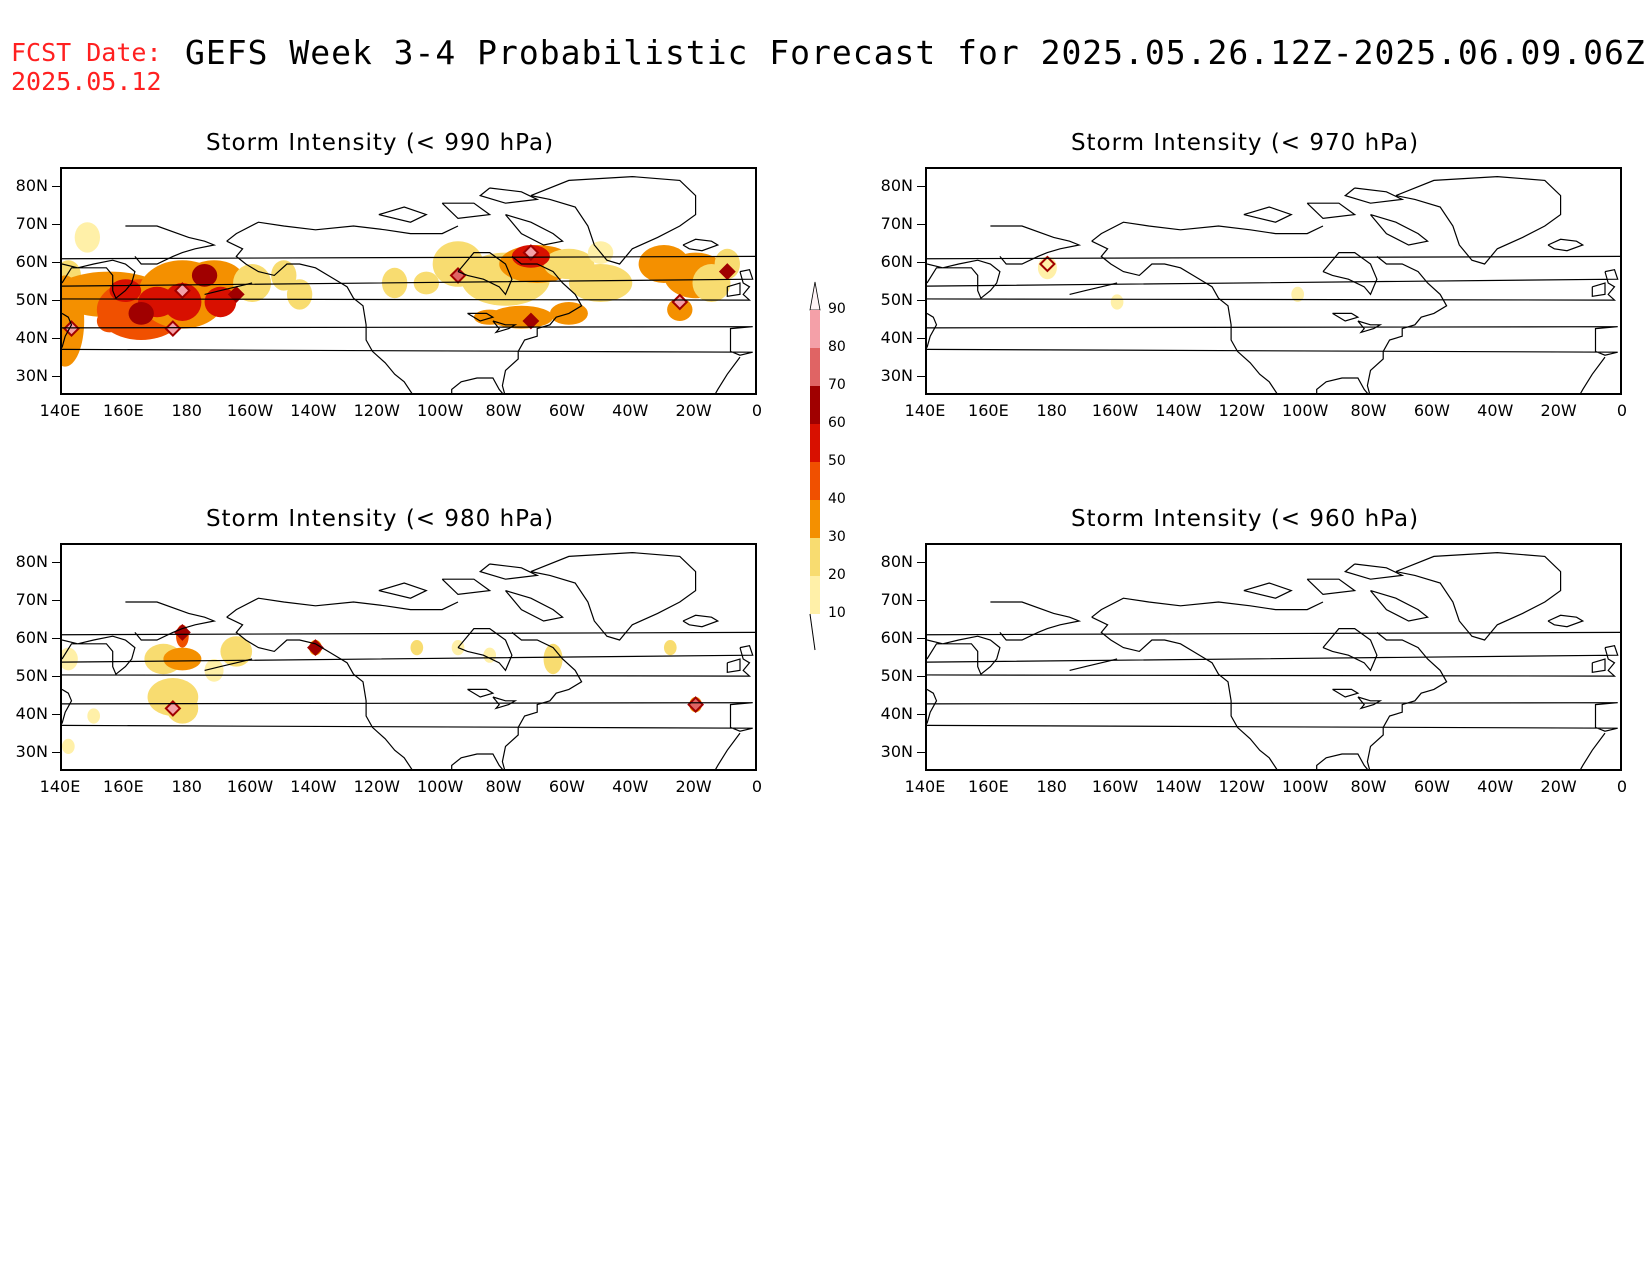 The height and width of the screenshot is (1275, 1650). What do you see at coordinates (630, 786) in the screenshot?
I see `lon-tick-label: 40W` at bounding box center [630, 786].